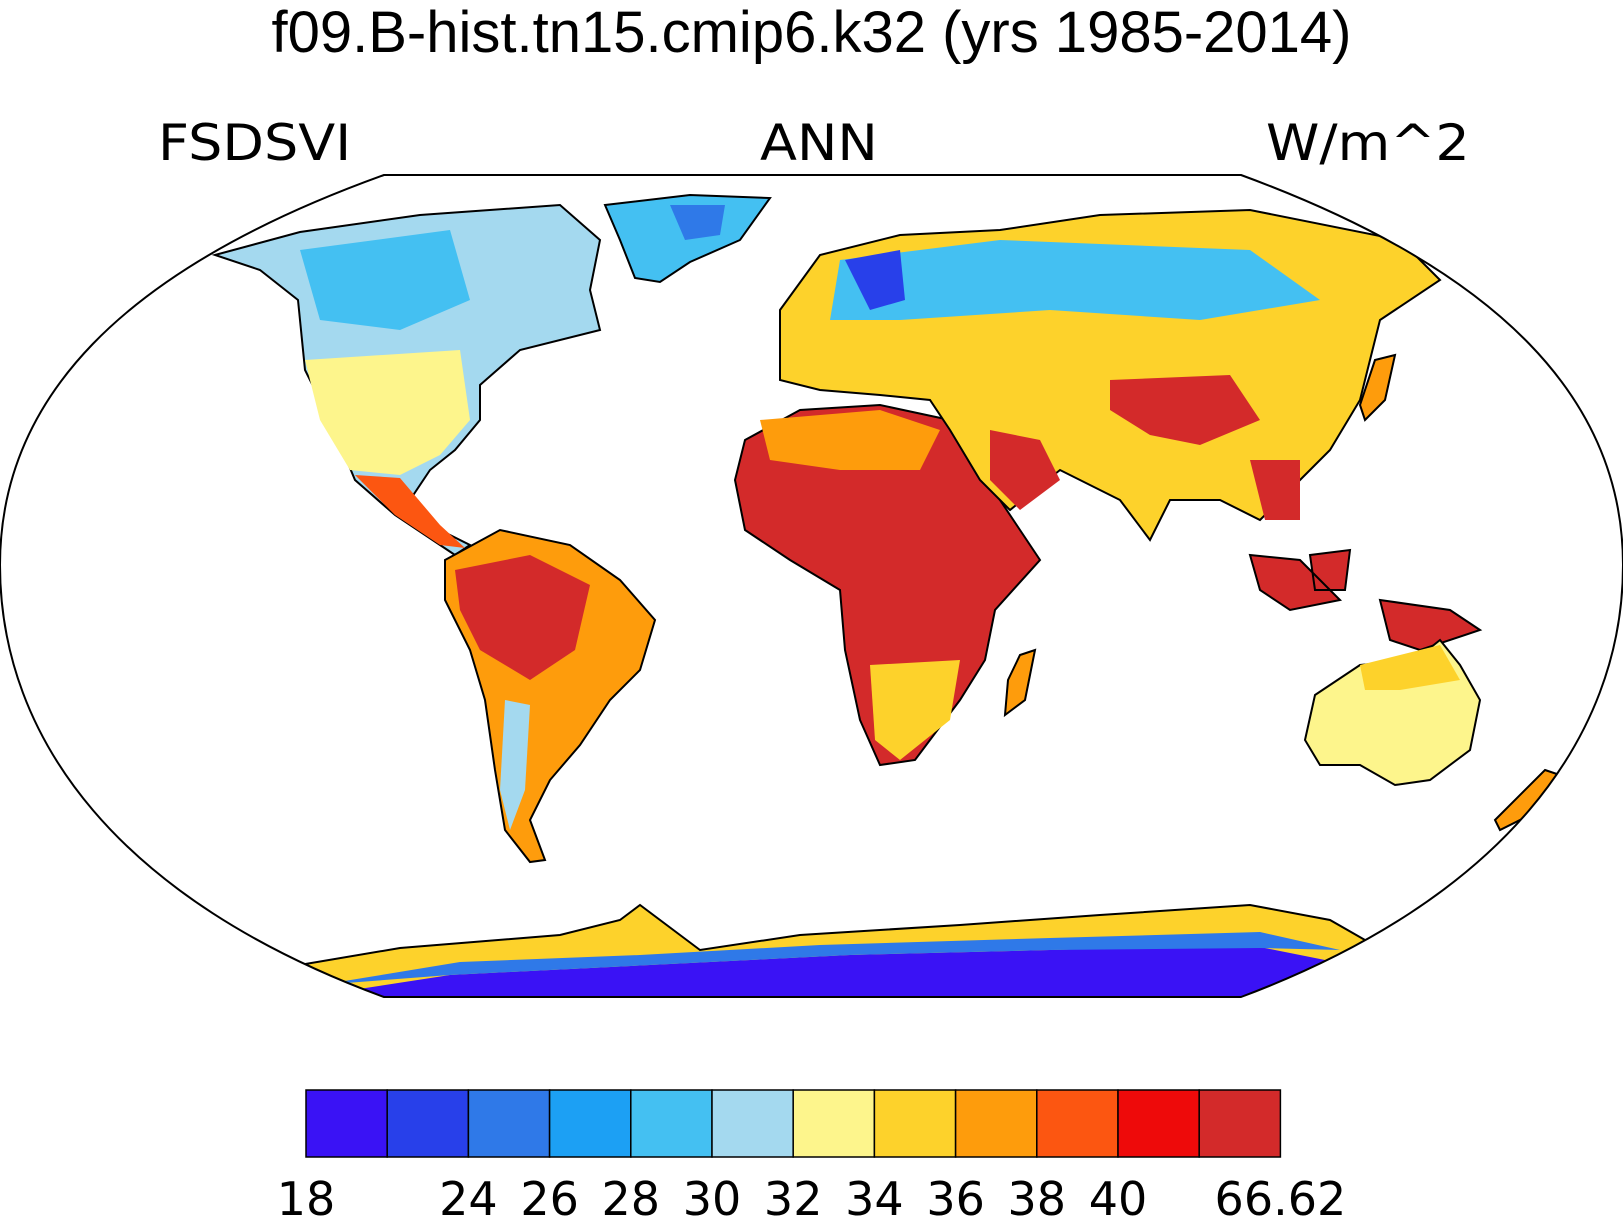 This screenshot has width=1623, height=1218. I want to click on units-label: W/m^2, so click(1368, 143).